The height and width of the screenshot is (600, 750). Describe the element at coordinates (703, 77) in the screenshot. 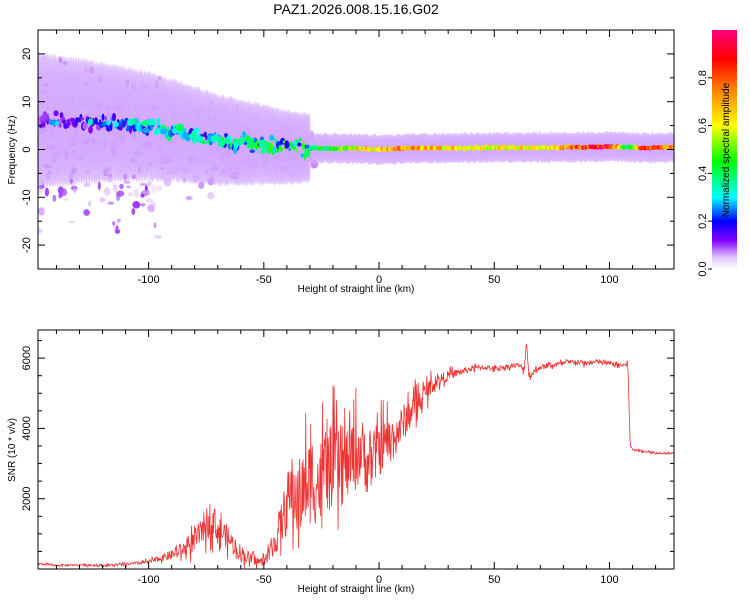

I see `colorbar-tick-label: 0.8` at that location.